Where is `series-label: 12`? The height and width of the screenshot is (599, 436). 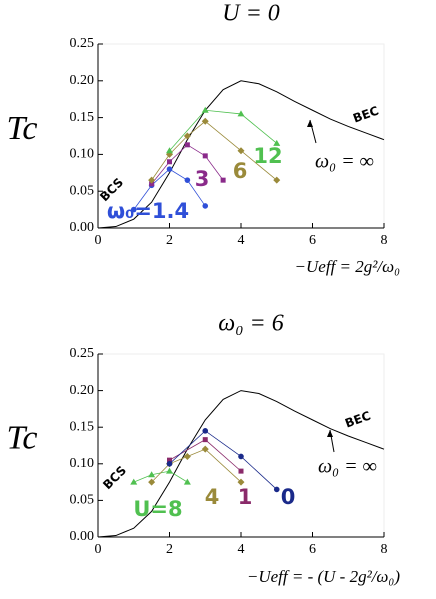
series-label: 12 is located at coordinates (267, 156).